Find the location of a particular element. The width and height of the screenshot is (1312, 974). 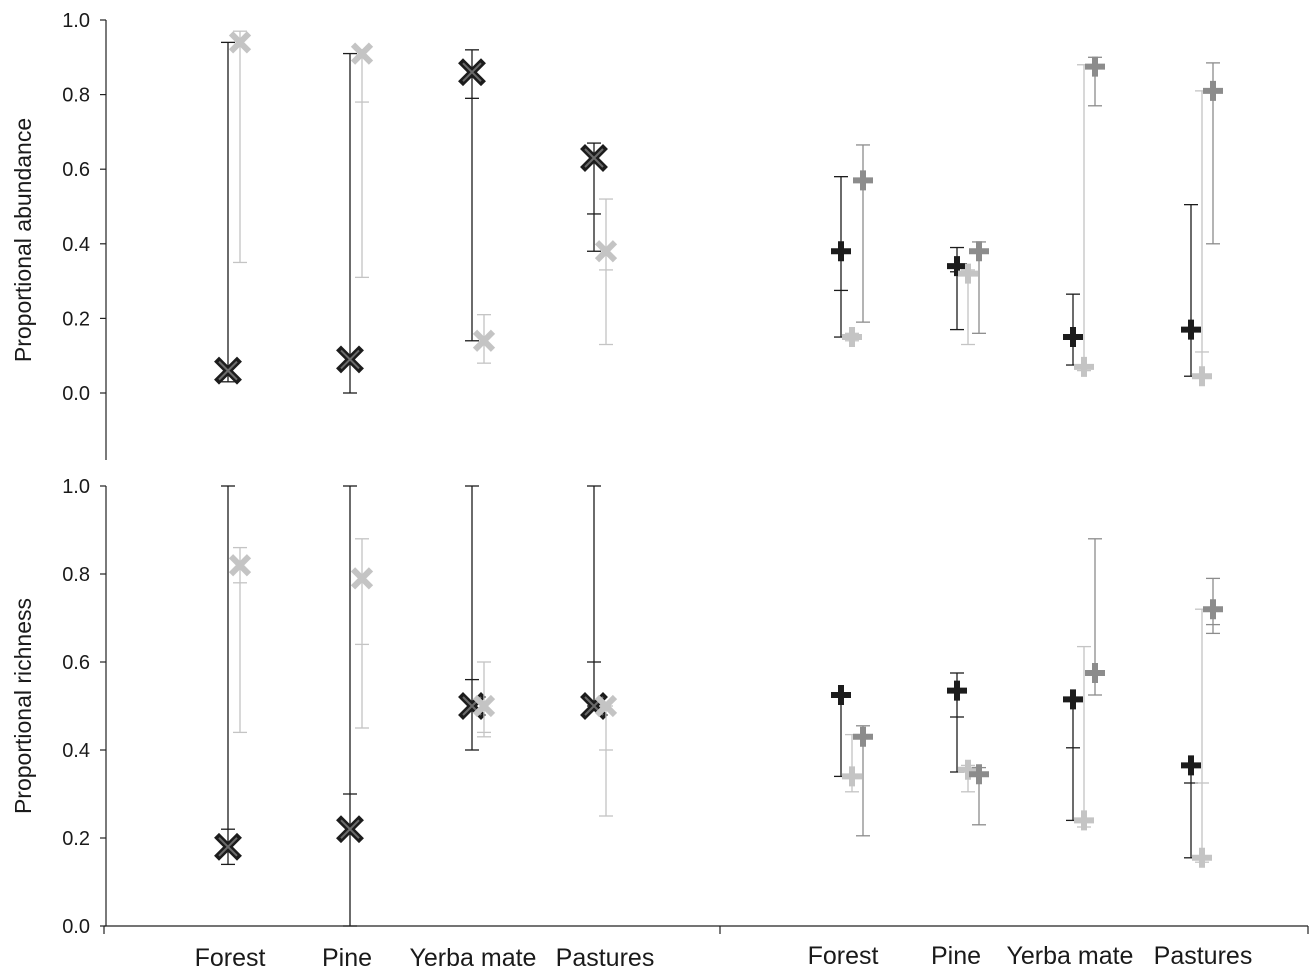

x-label-right-forest: Forest is located at coordinates (843, 955).